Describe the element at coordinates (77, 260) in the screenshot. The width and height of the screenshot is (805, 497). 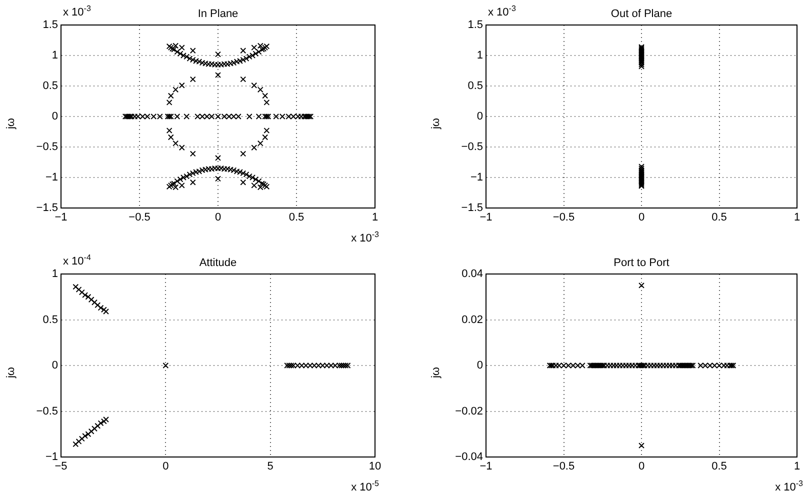
I see `text: x 10$^{-4}$` at that location.